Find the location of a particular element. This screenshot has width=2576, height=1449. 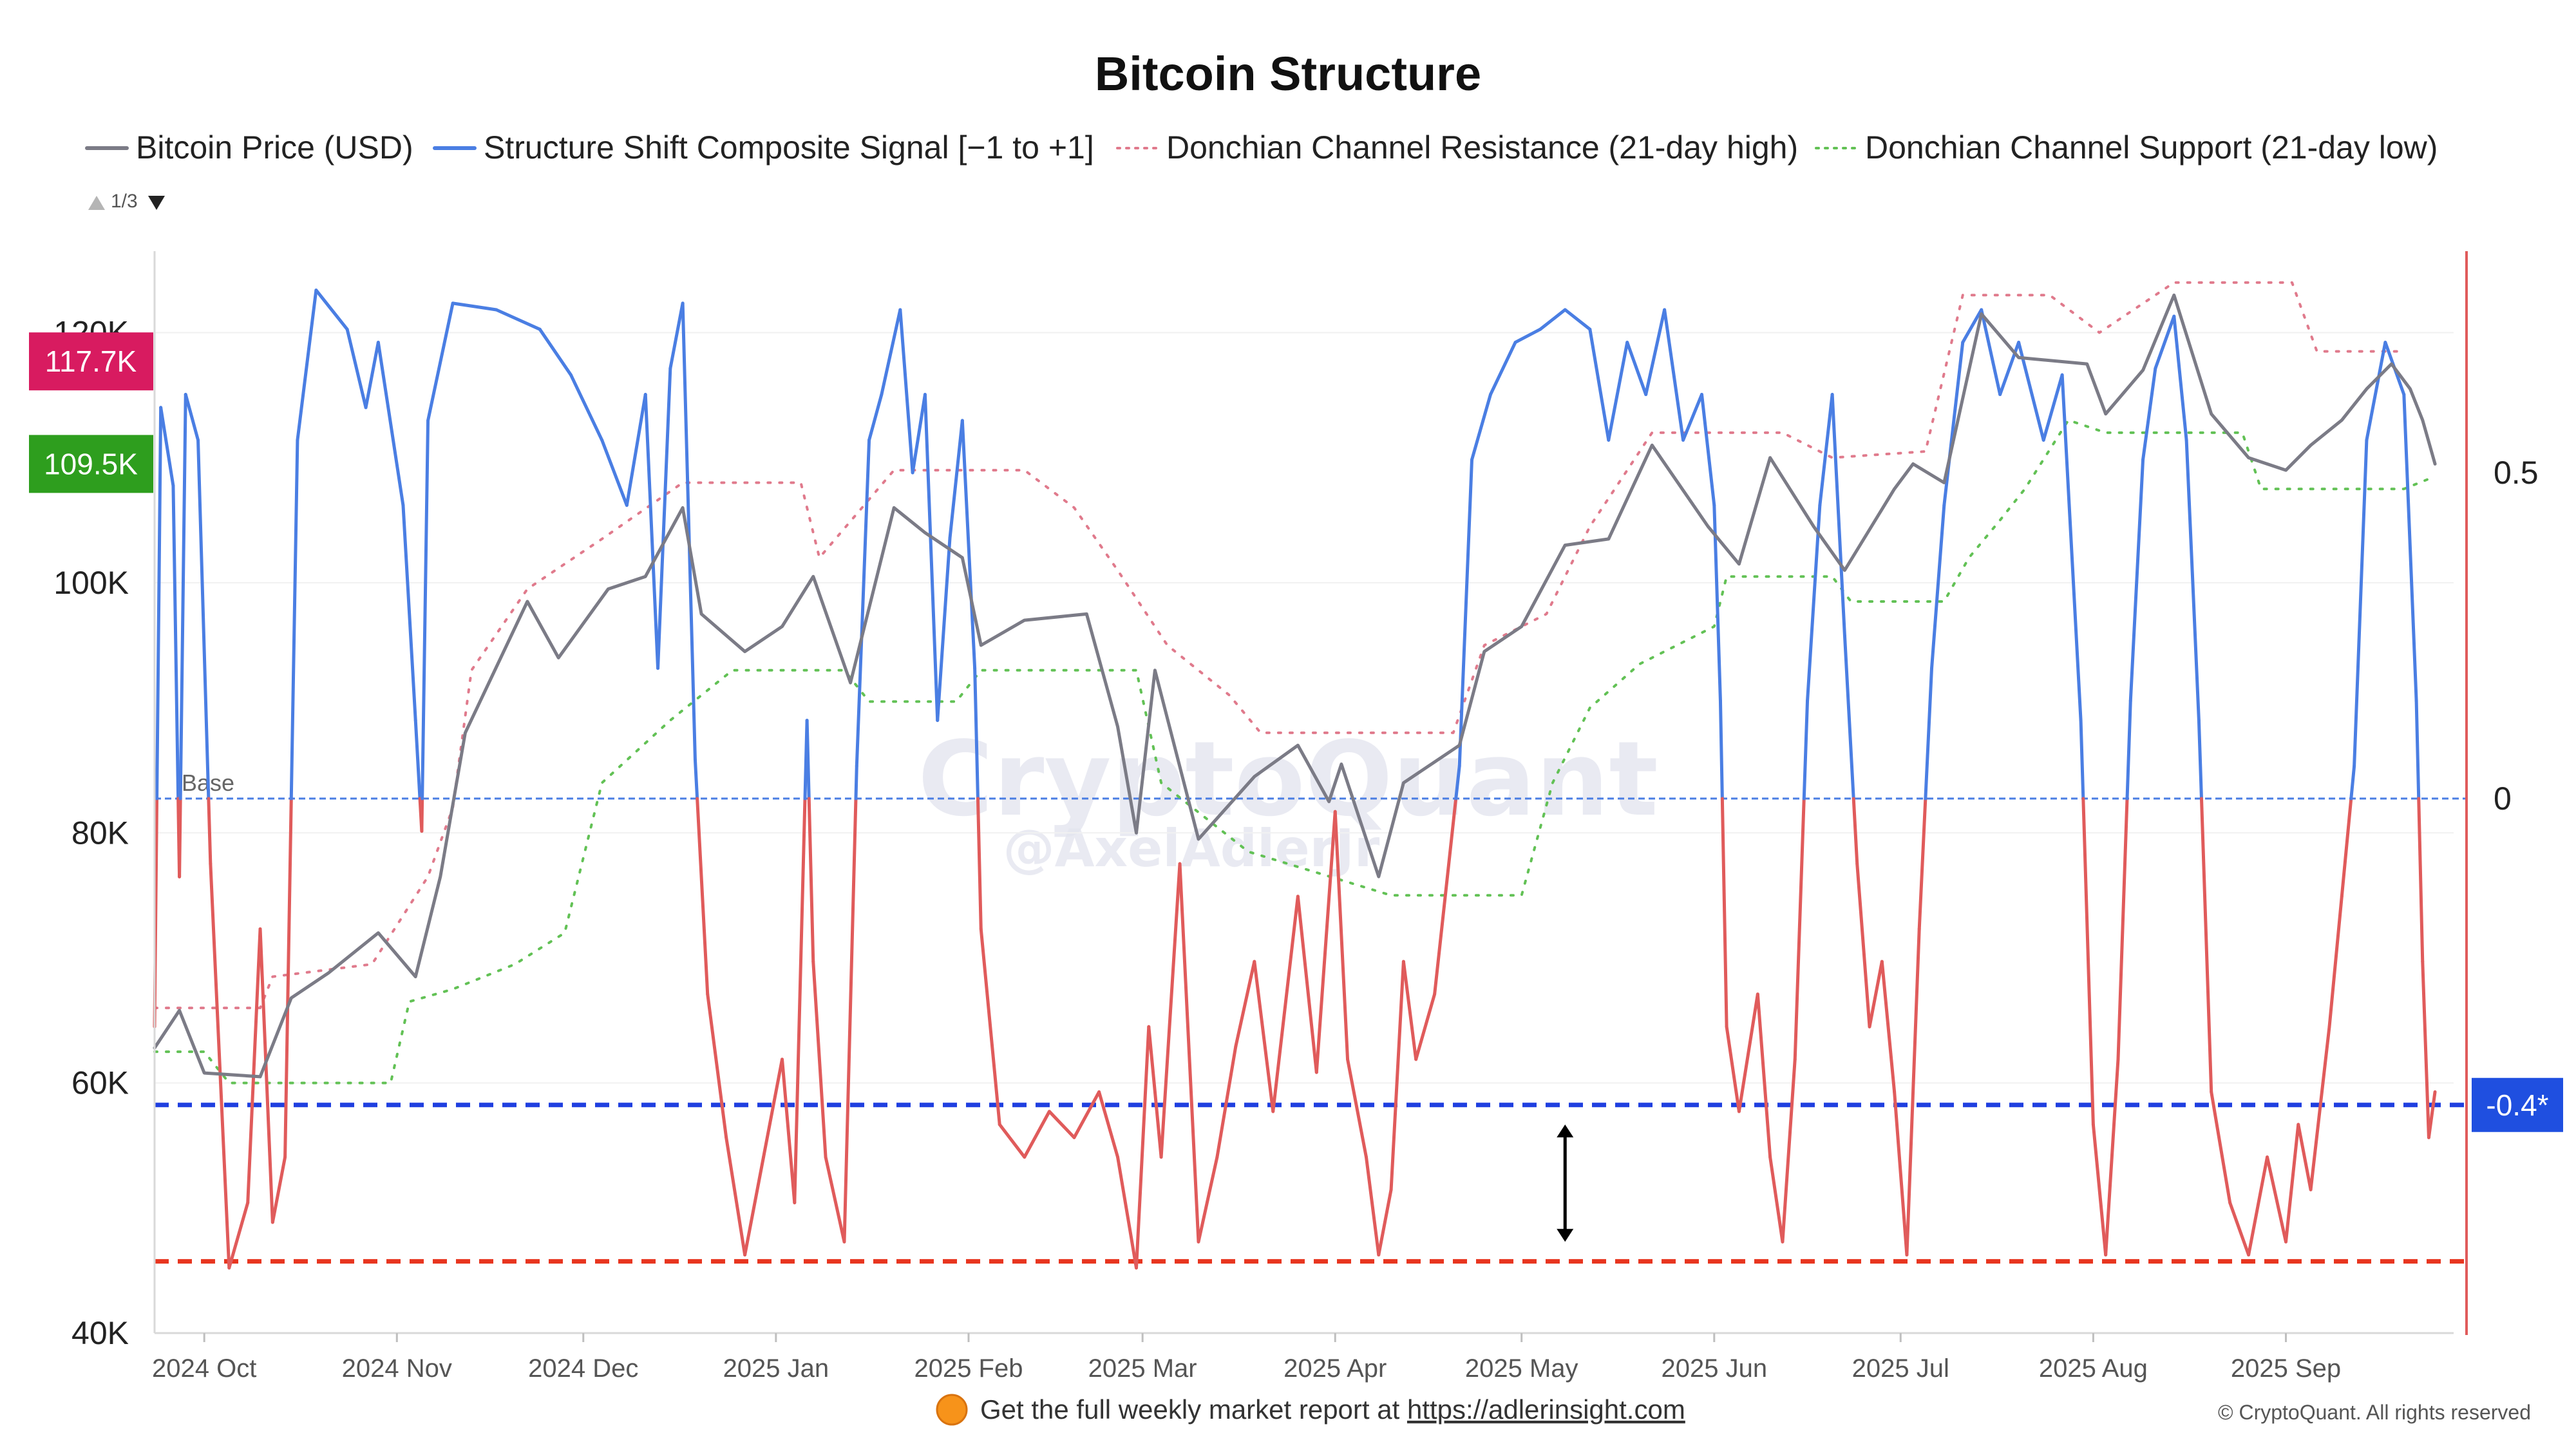

badge-label: -0.4* is located at coordinates (2517, 1105).